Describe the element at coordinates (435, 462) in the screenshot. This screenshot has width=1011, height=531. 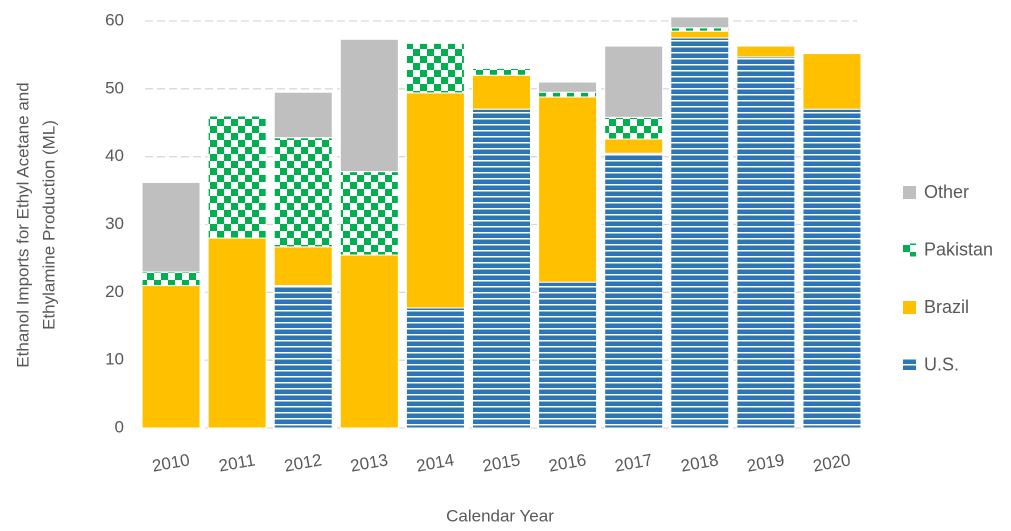
I see `x-tick-label: 2014` at that location.